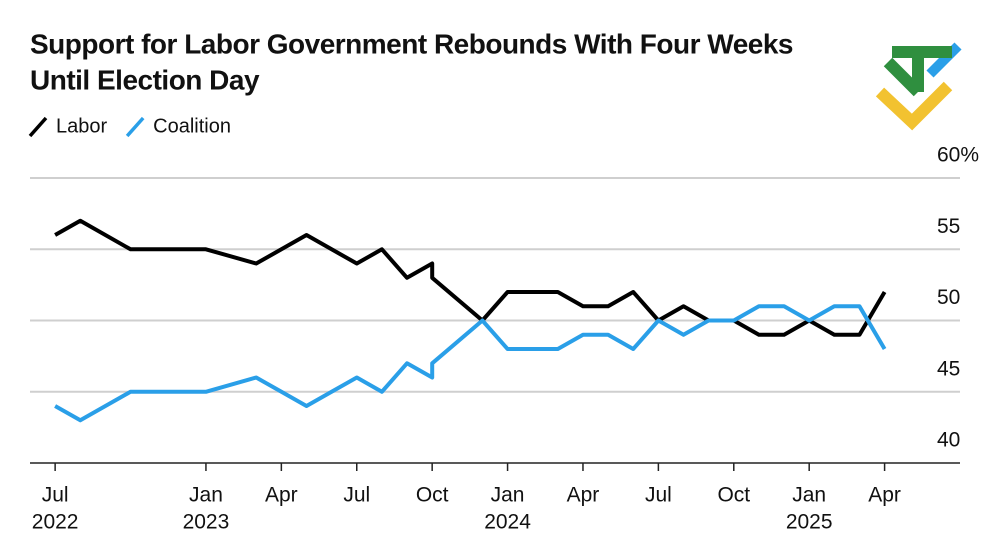 The height and width of the screenshot is (545, 1000). Describe the element at coordinates (145, 79) in the screenshot. I see `chart-title: Until Election Day` at that location.